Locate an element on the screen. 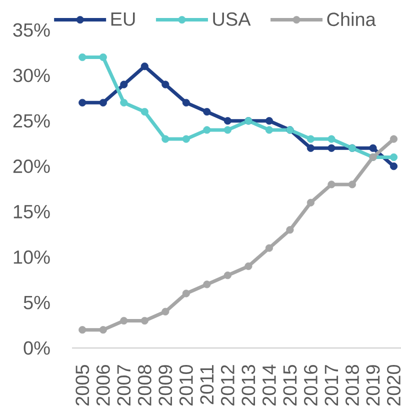  y-tick-label: 30% is located at coordinates (31, 75).